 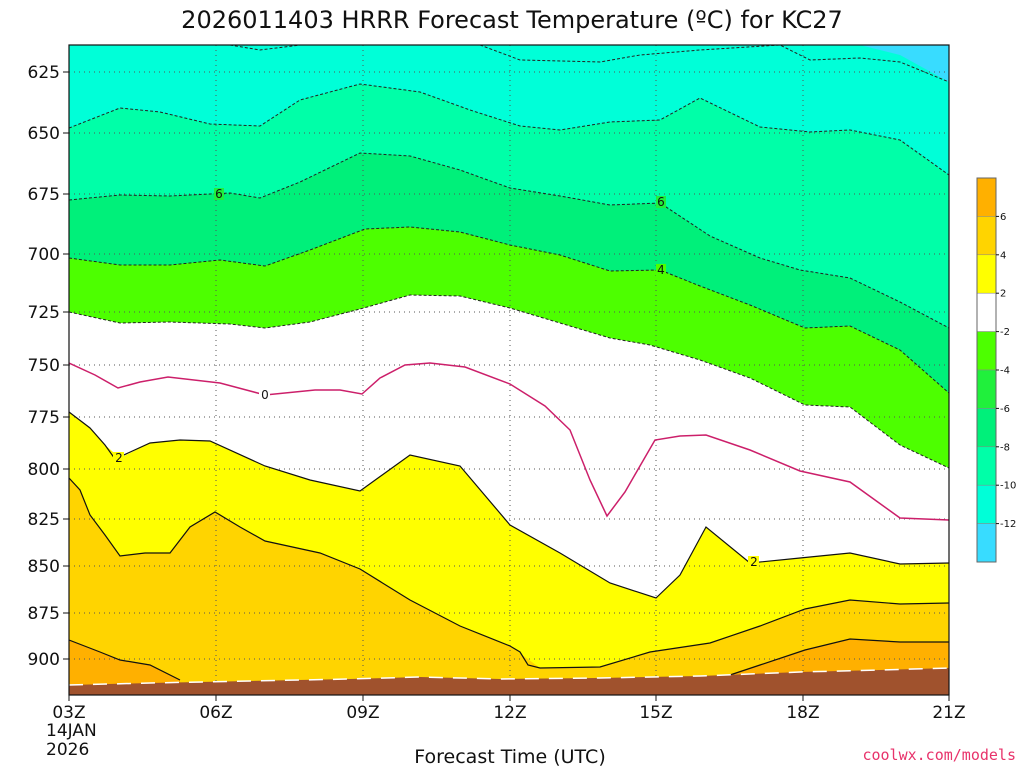 What do you see at coordinates (1008, 486) in the screenshot?
I see `colorbar-tick-label: -10` at bounding box center [1008, 486].